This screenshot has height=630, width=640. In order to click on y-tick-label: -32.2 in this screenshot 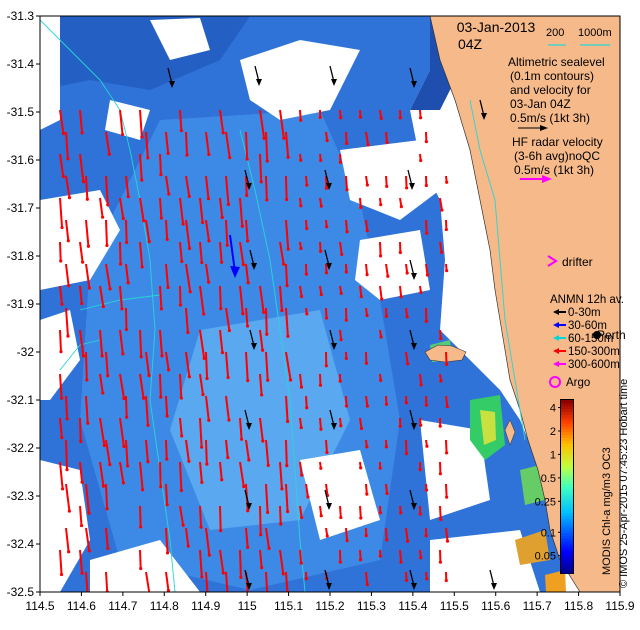, I will do `click(21, 448)`.